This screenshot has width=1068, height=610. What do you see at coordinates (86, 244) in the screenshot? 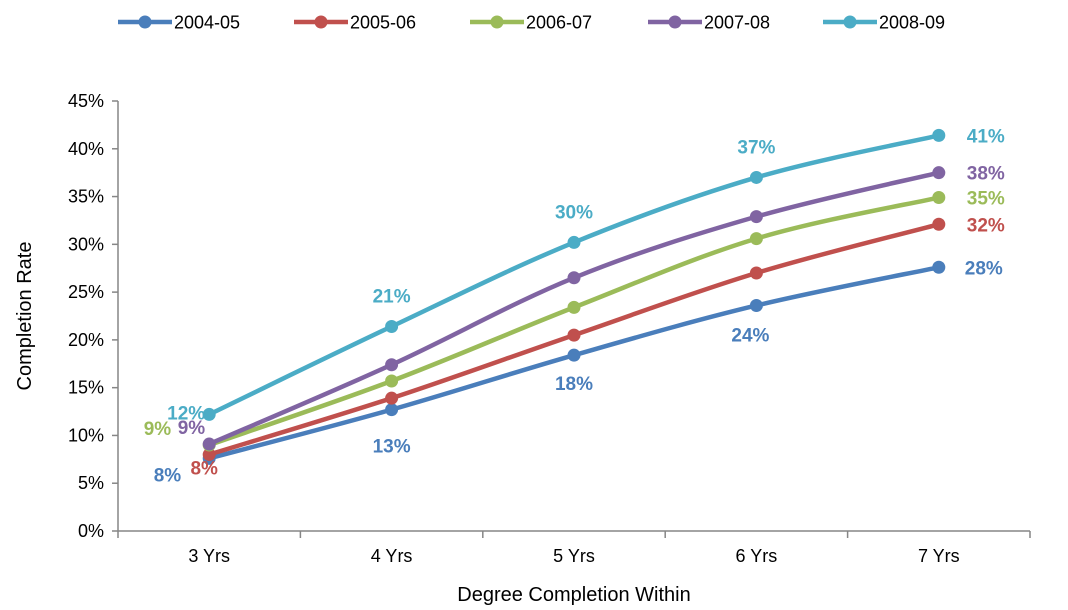
I see `y-tick-label: 30%` at bounding box center [86, 244].